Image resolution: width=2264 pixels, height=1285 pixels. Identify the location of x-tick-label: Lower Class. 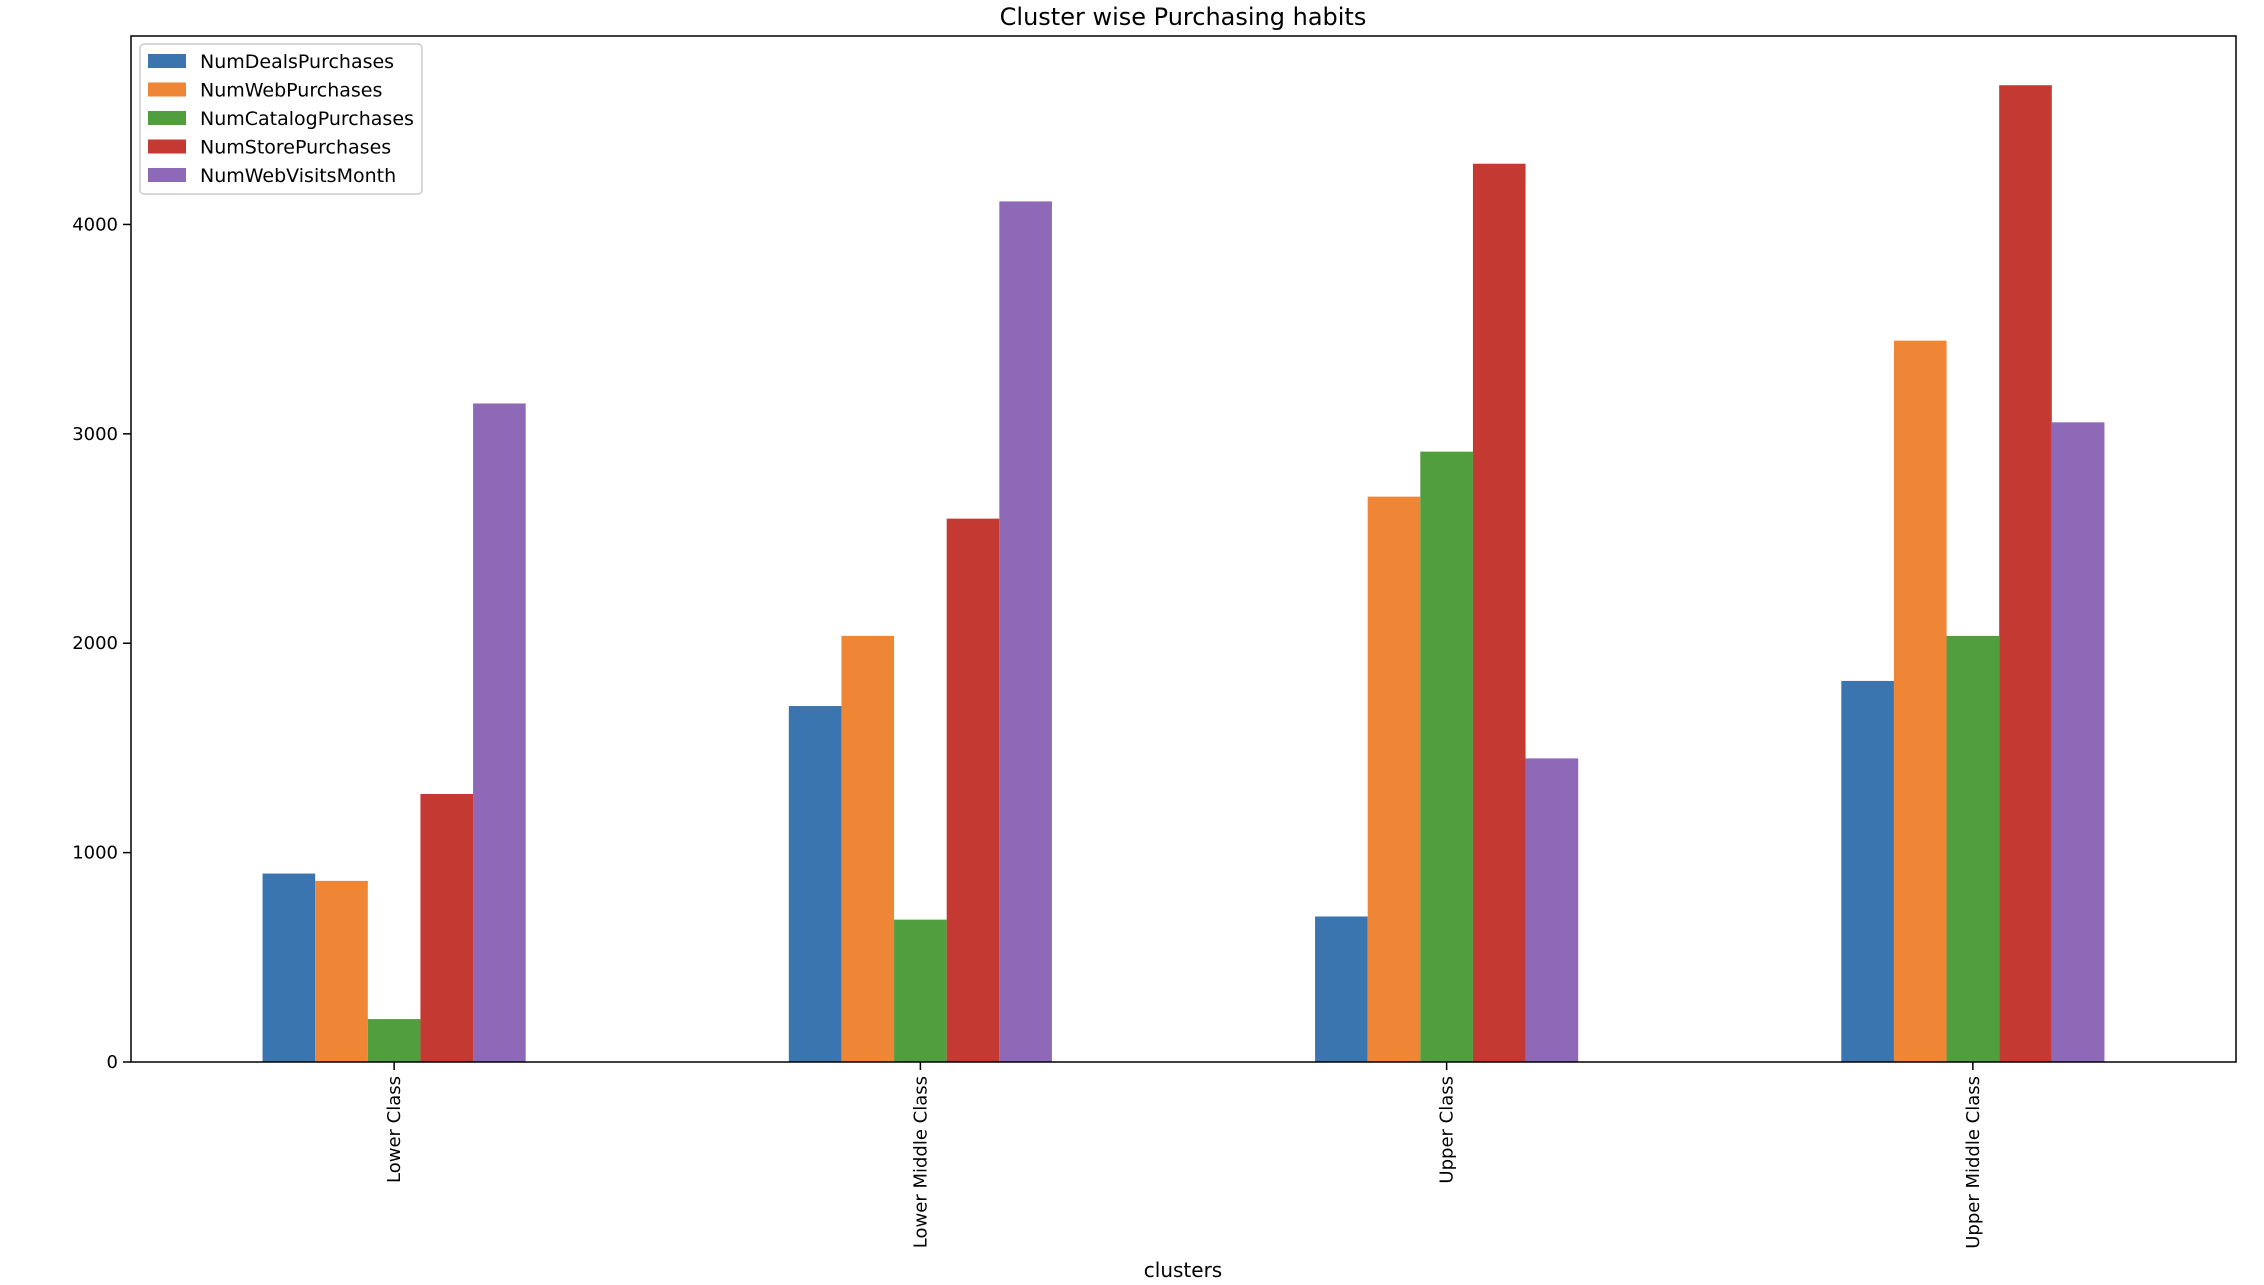
(394, 1129).